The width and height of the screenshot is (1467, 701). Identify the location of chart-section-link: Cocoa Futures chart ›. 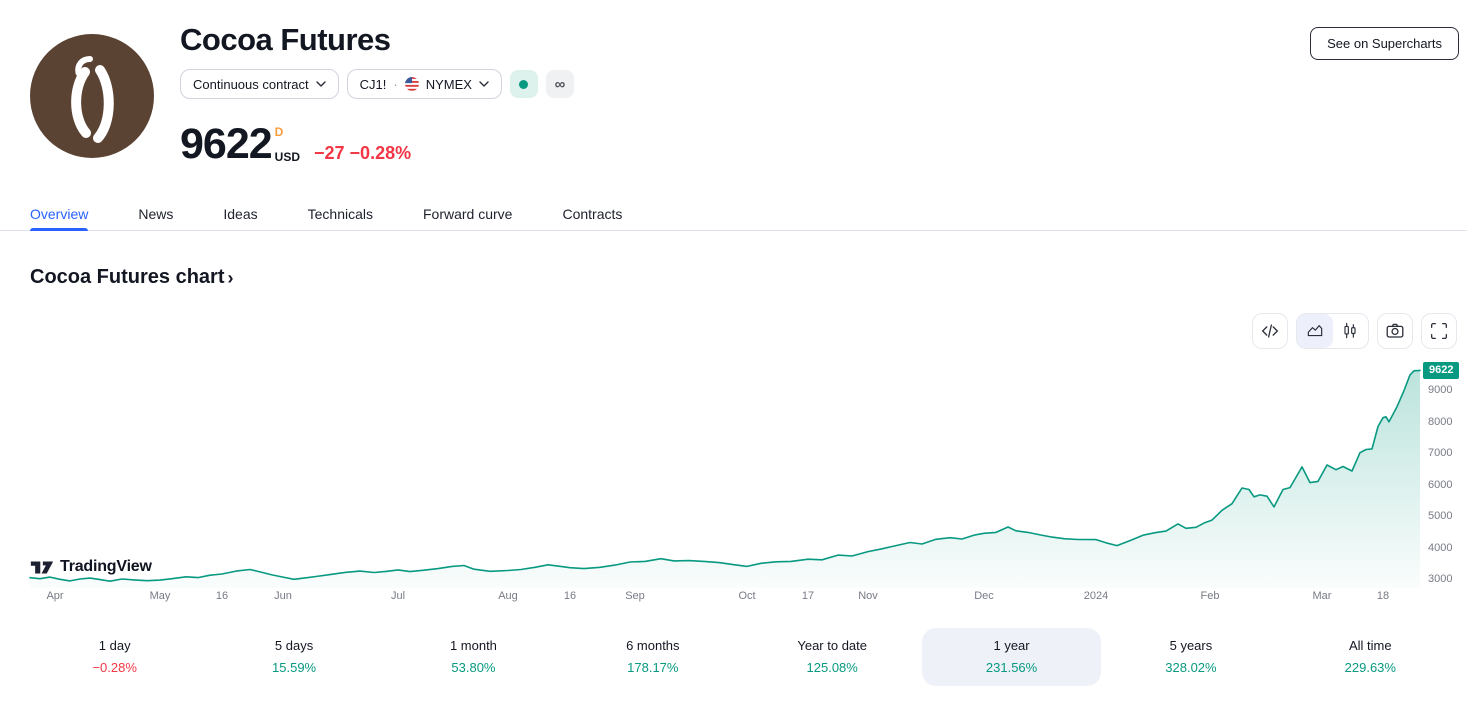
(131, 277).